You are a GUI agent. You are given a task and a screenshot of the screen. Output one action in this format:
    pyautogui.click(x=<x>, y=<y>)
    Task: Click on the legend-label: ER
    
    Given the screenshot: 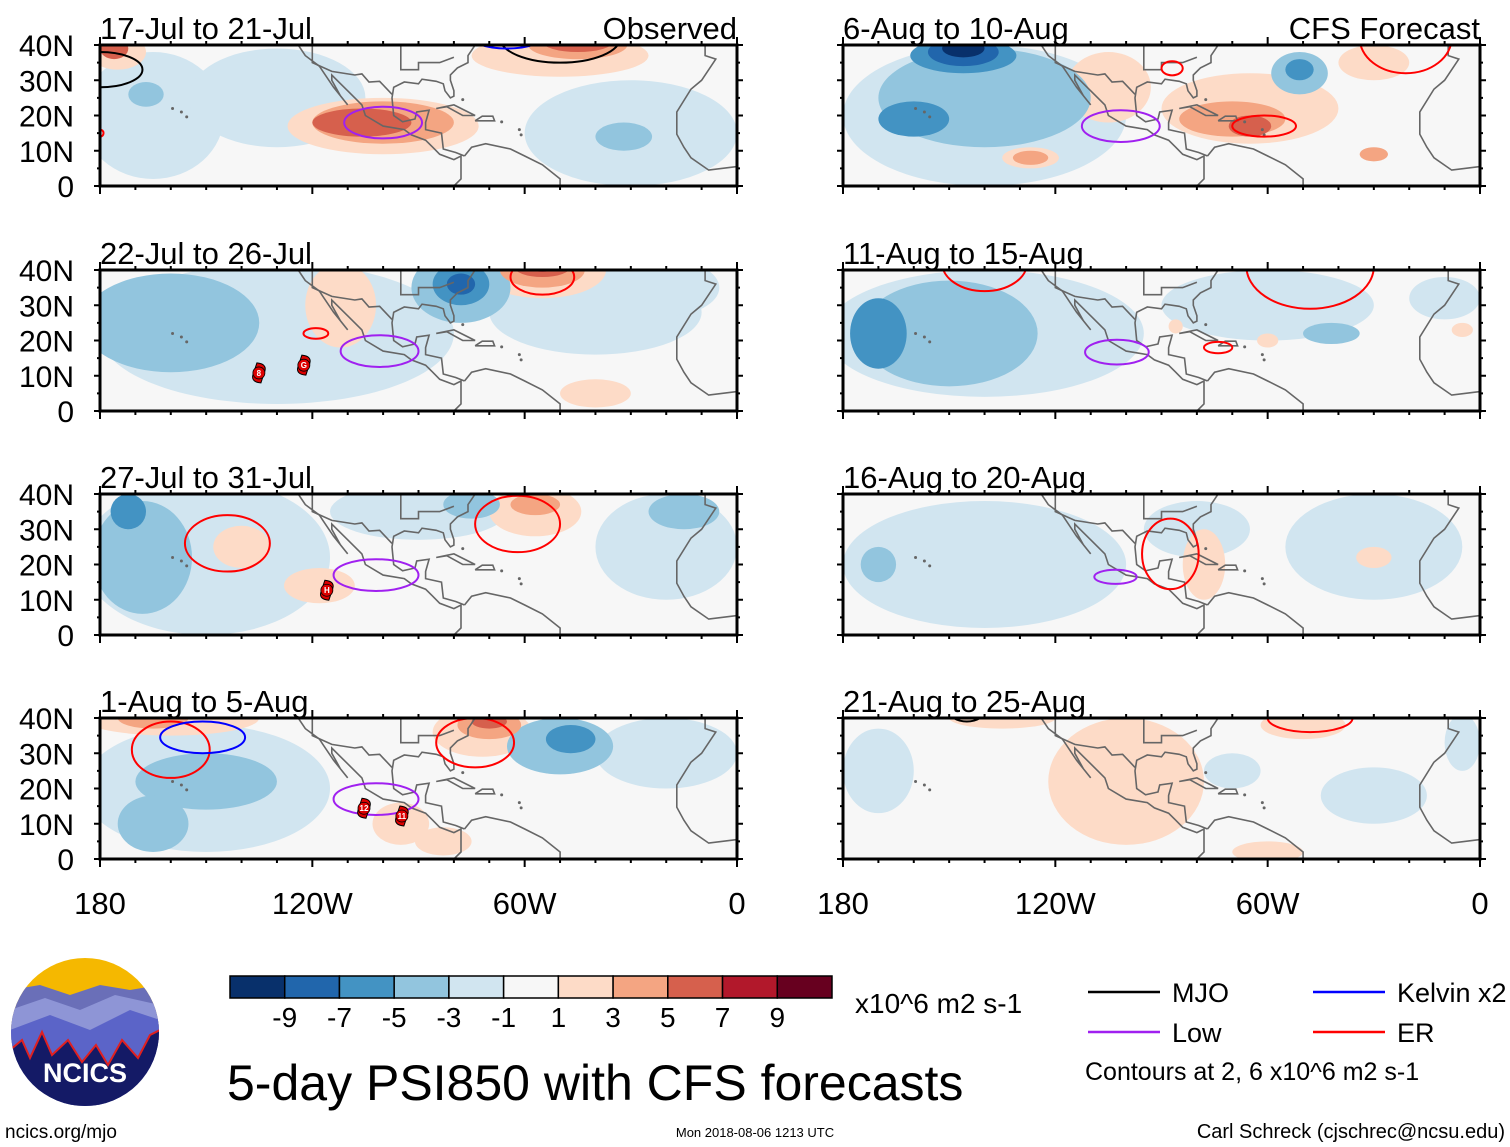 What is the action you would take?
    pyautogui.click(x=1416, y=1033)
    